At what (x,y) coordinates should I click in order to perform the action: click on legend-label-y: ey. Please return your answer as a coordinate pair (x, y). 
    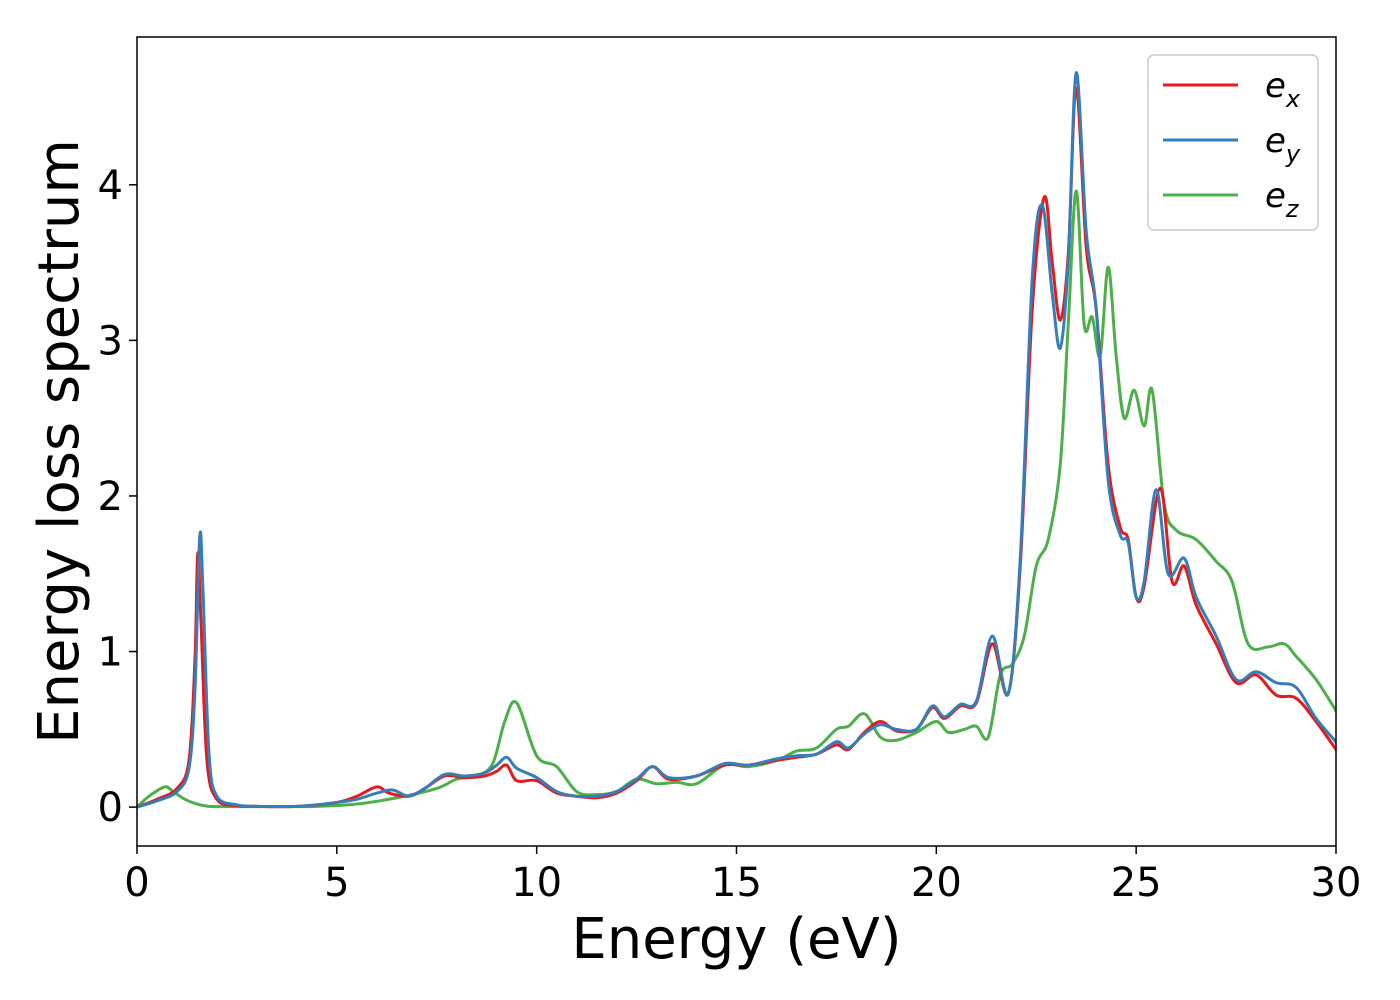
    Looking at the image, I should click on (1283, 144).